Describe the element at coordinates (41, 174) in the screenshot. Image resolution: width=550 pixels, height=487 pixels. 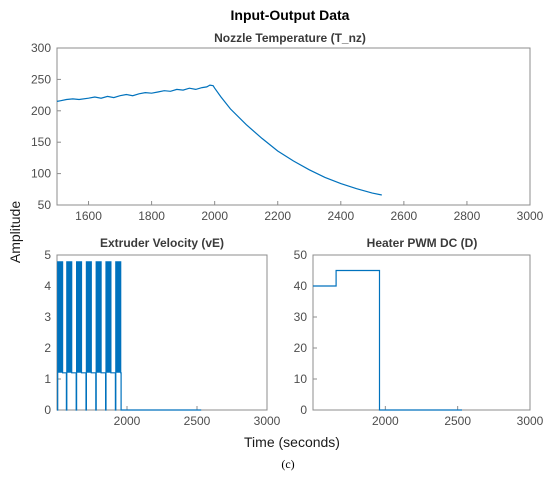
I see `nozzle-temperature-y-tick-label: 100` at that location.